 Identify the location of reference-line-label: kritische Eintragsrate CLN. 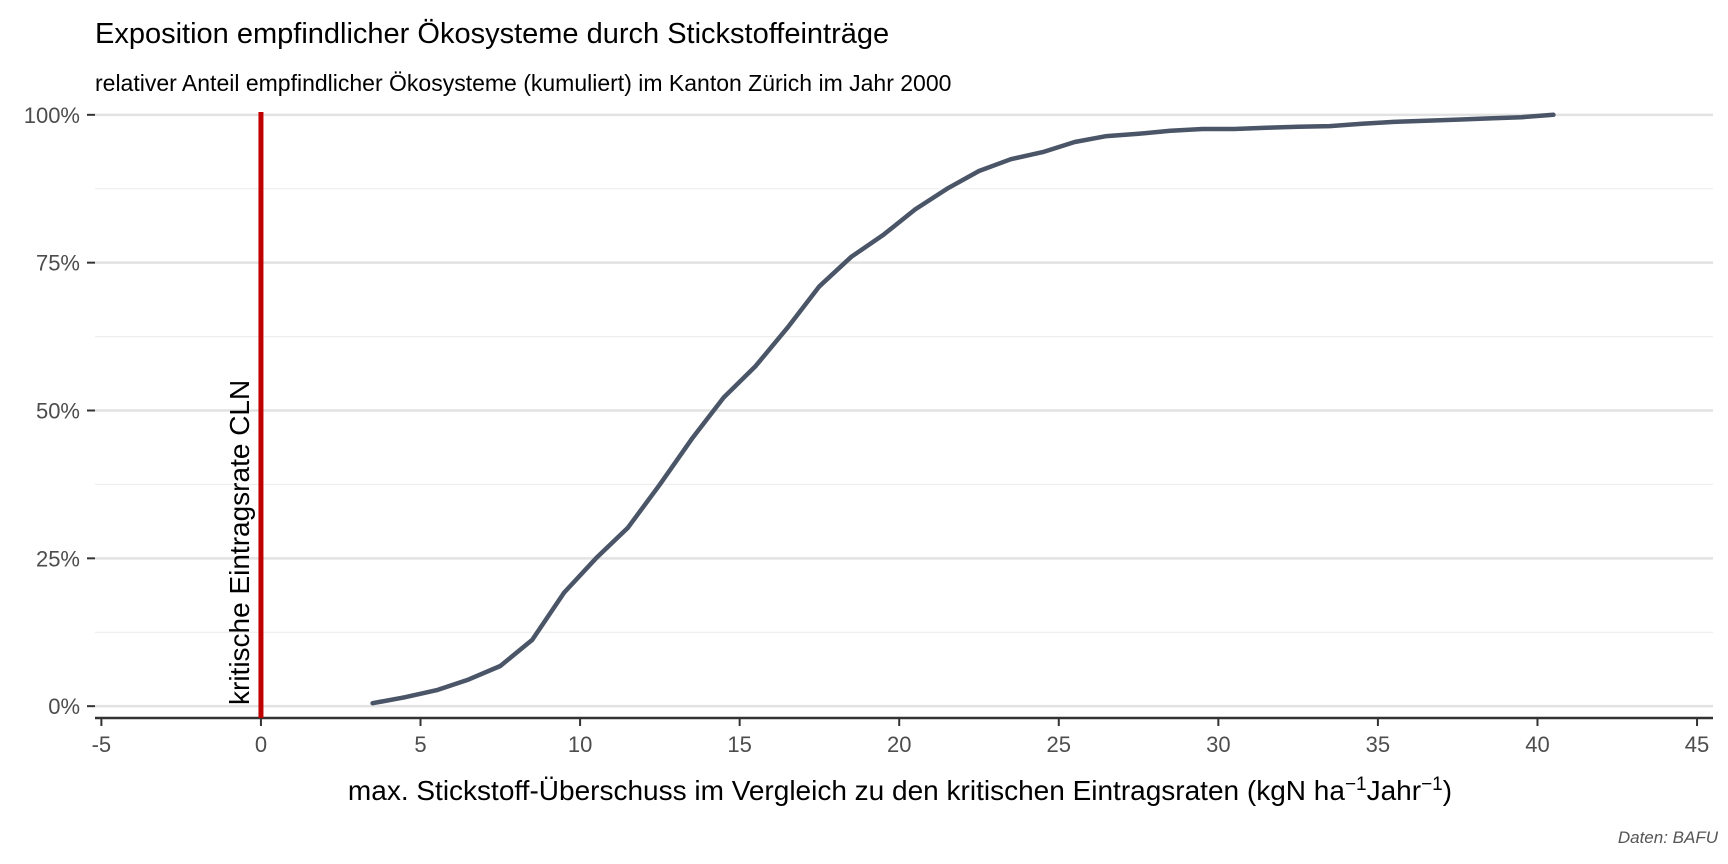
(239, 542).